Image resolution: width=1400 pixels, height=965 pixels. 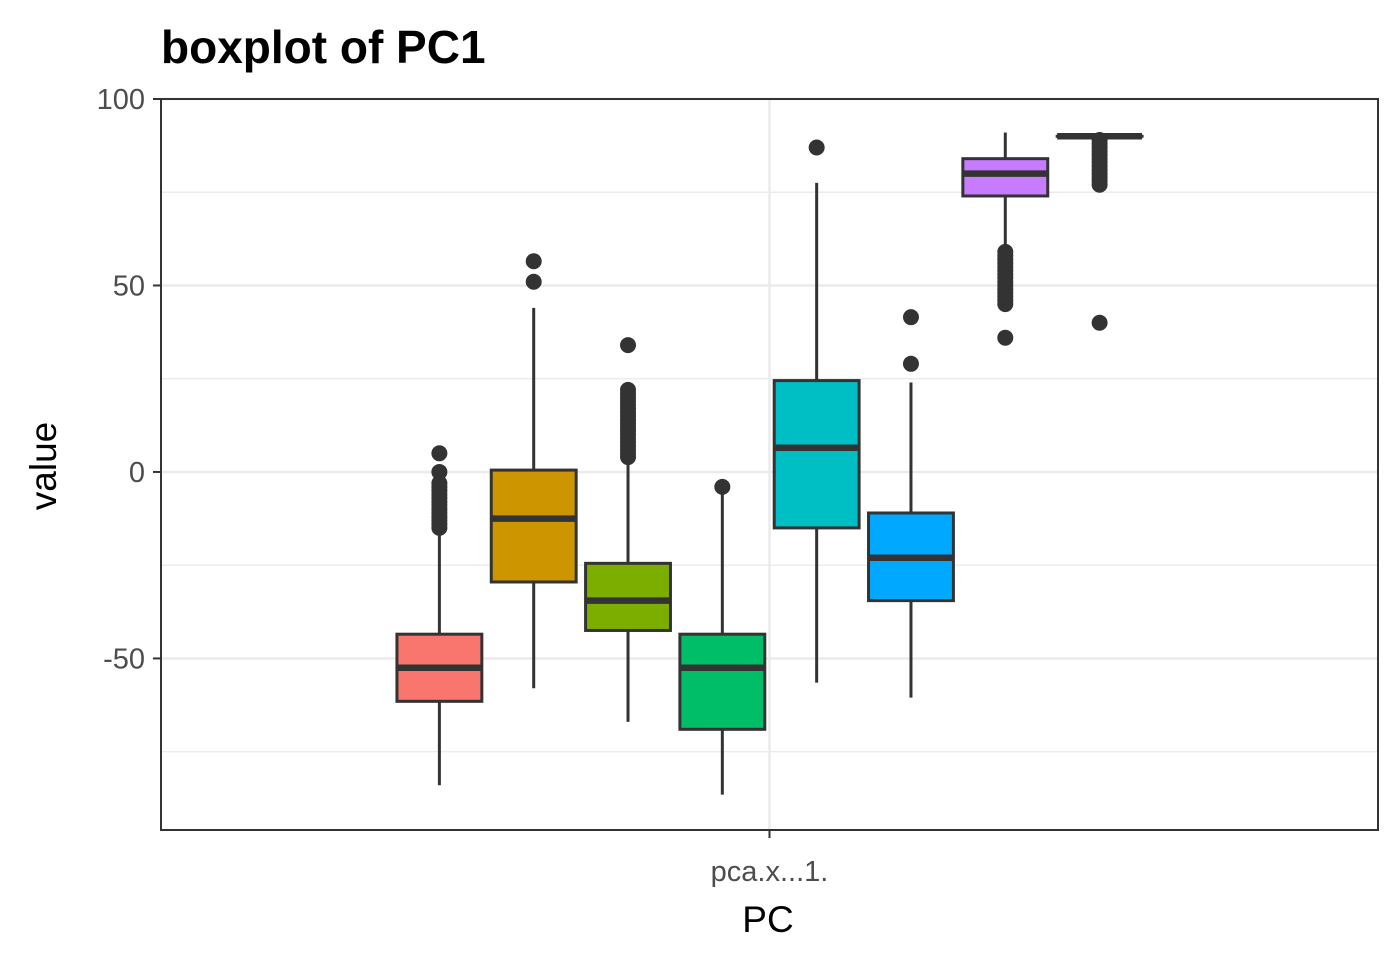 What do you see at coordinates (323, 47) in the screenshot?
I see `chart-title: boxplot of PC1` at bounding box center [323, 47].